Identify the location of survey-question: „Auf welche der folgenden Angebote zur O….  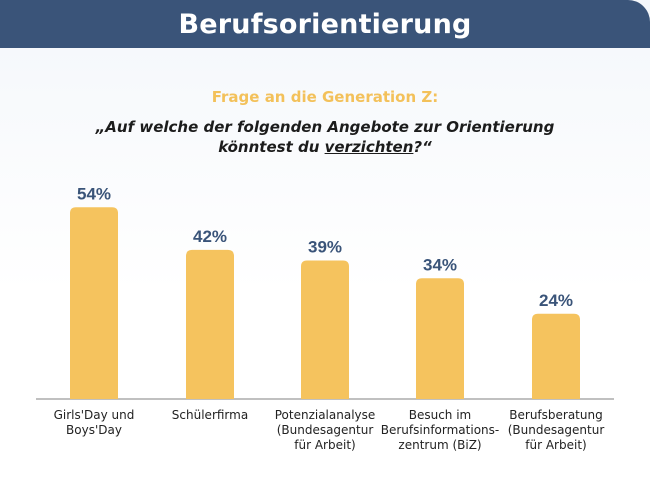
(325, 137).